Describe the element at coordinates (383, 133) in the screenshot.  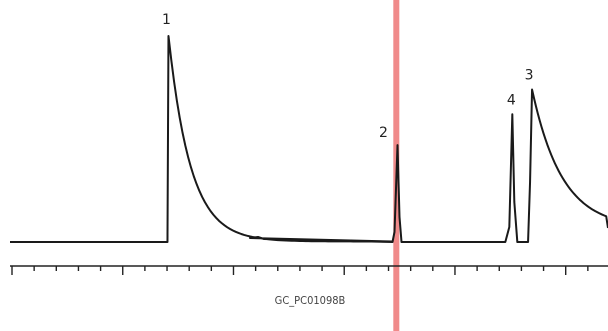
I see `peak-label-2: 2` at that location.